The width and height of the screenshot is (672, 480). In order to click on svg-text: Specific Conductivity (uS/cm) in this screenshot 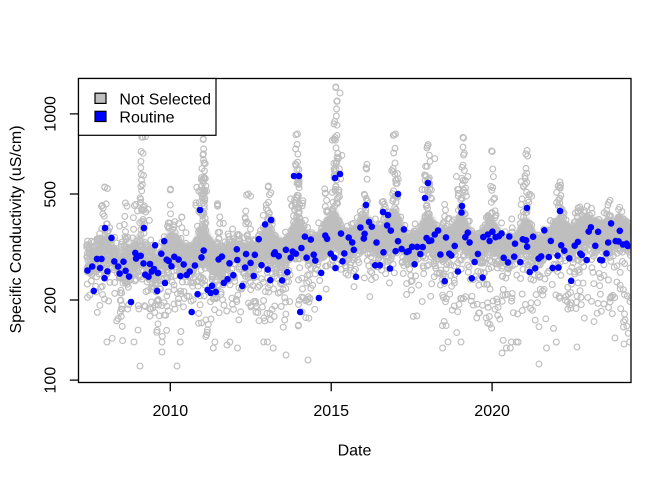, I will do `click(16, 229)`.